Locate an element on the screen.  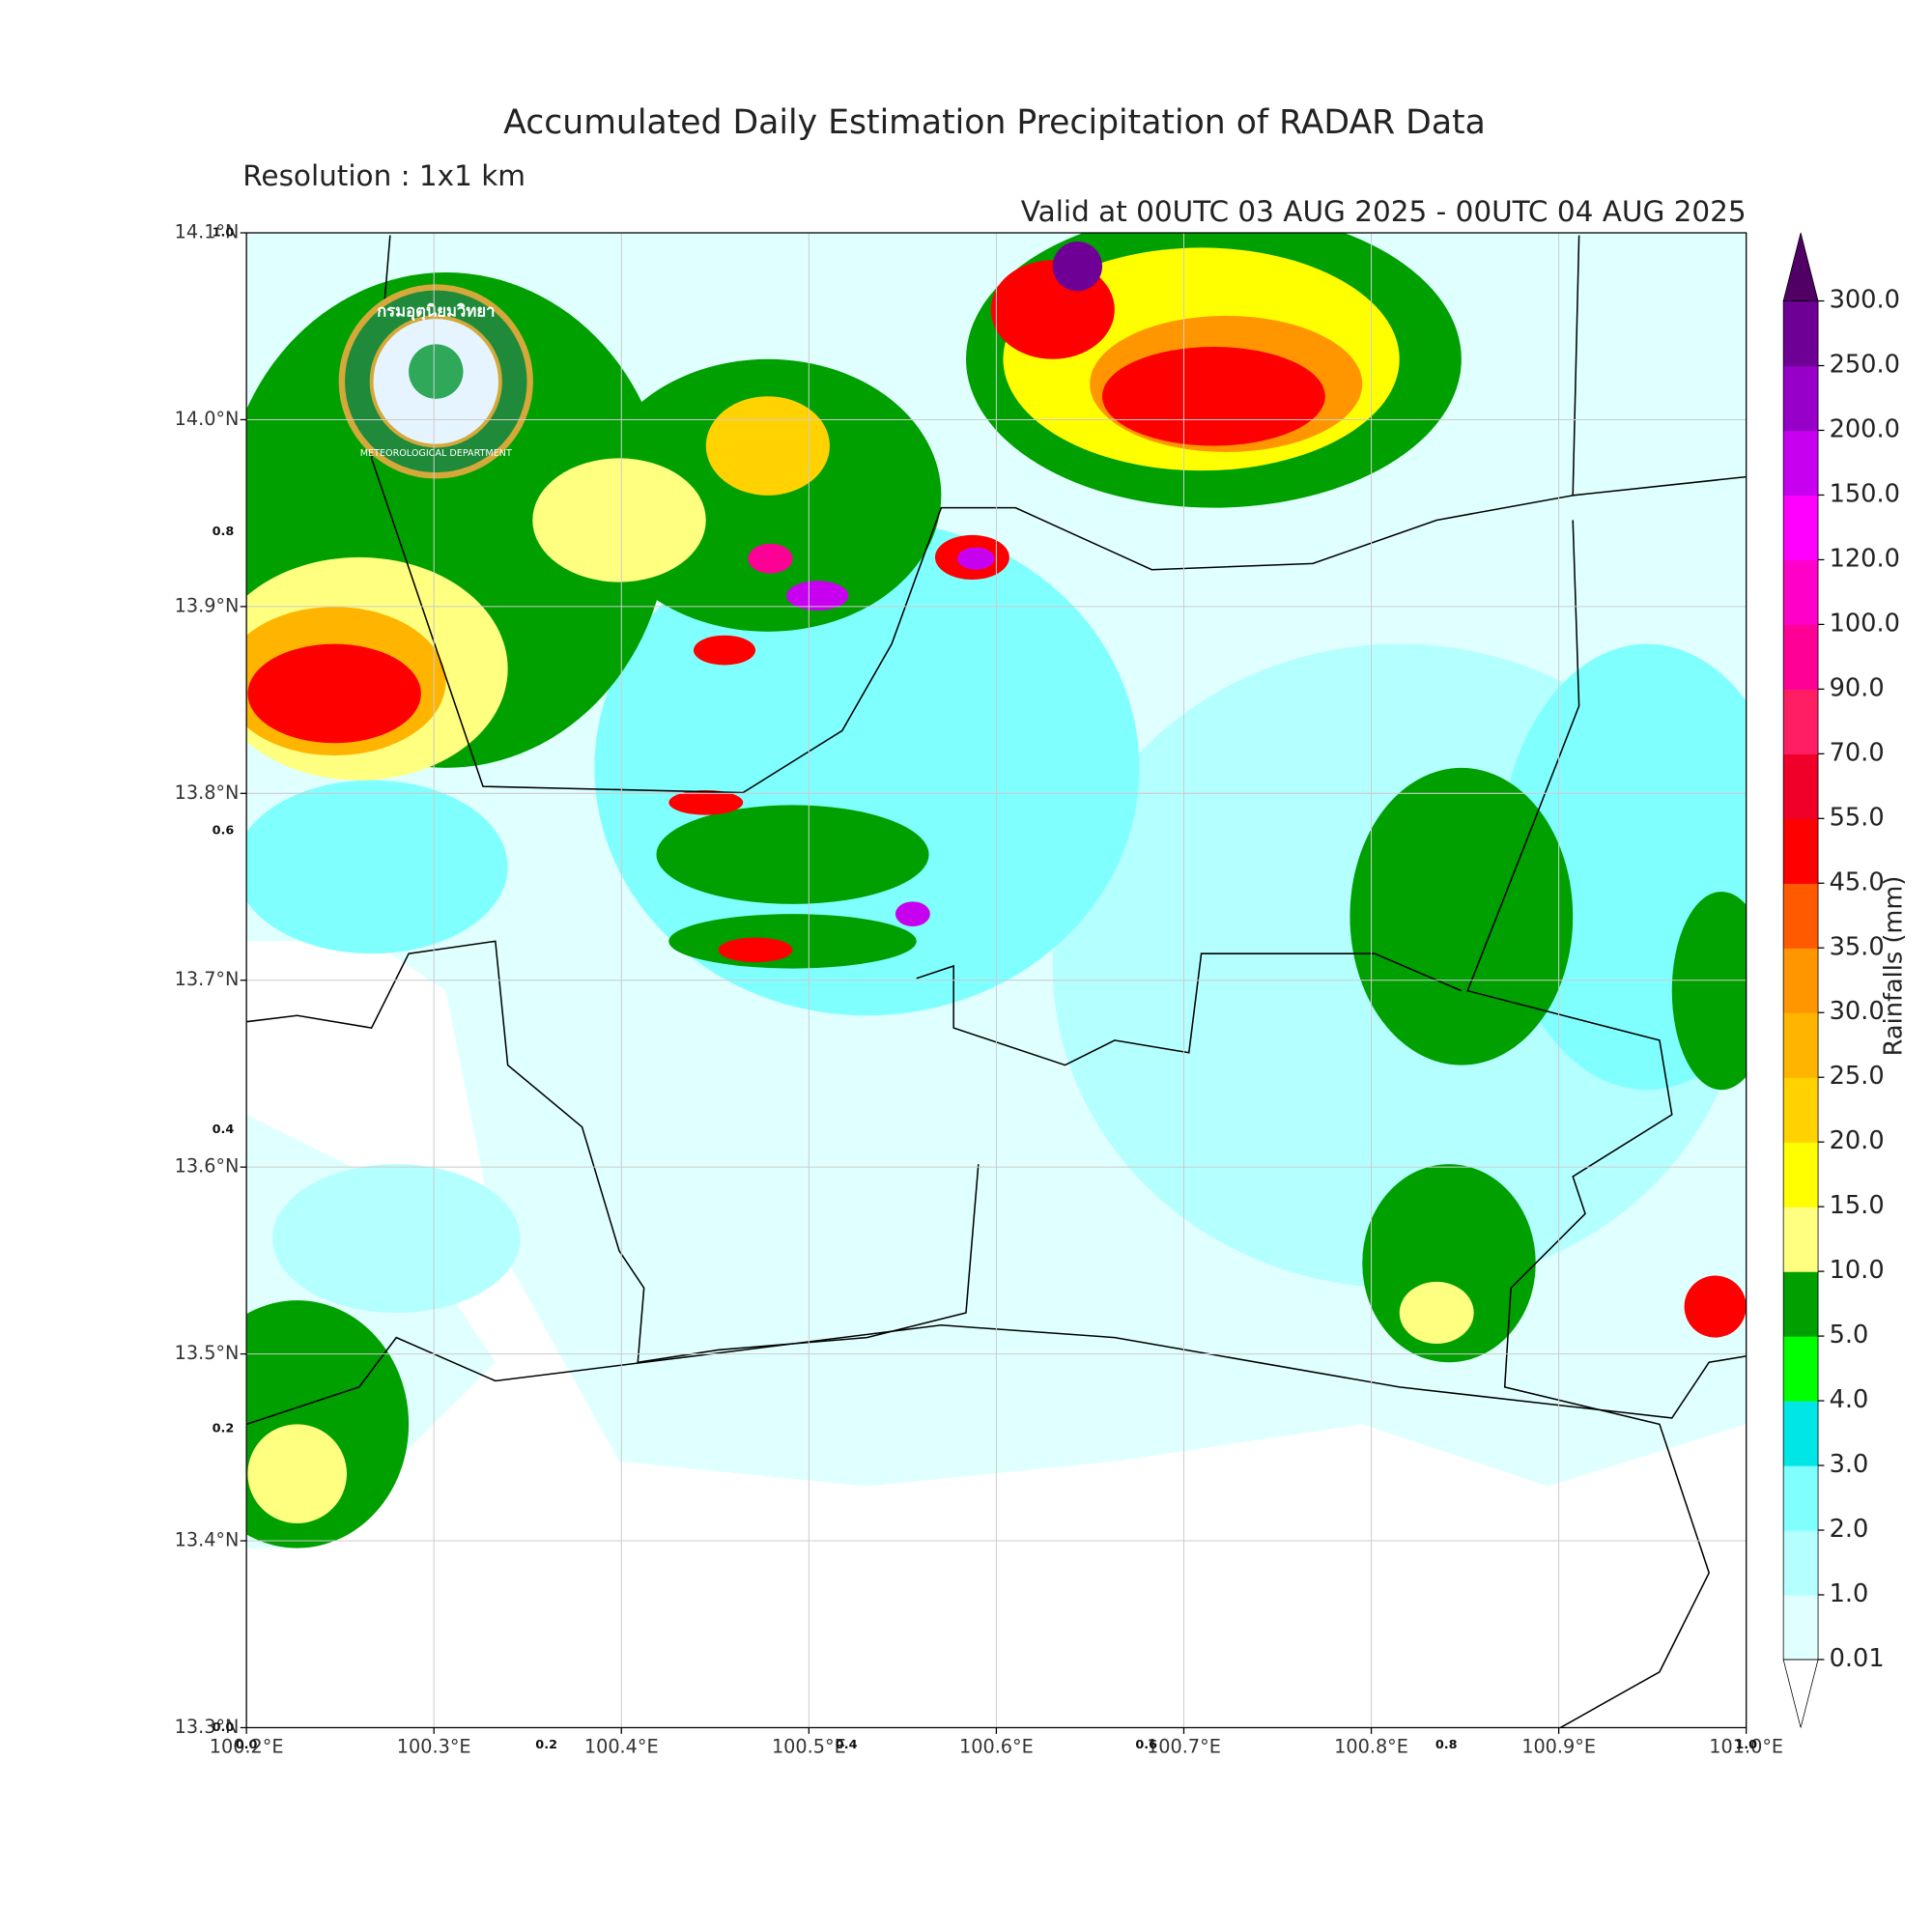
colorbar-tick-label: 150.0 is located at coordinates (1865, 493).